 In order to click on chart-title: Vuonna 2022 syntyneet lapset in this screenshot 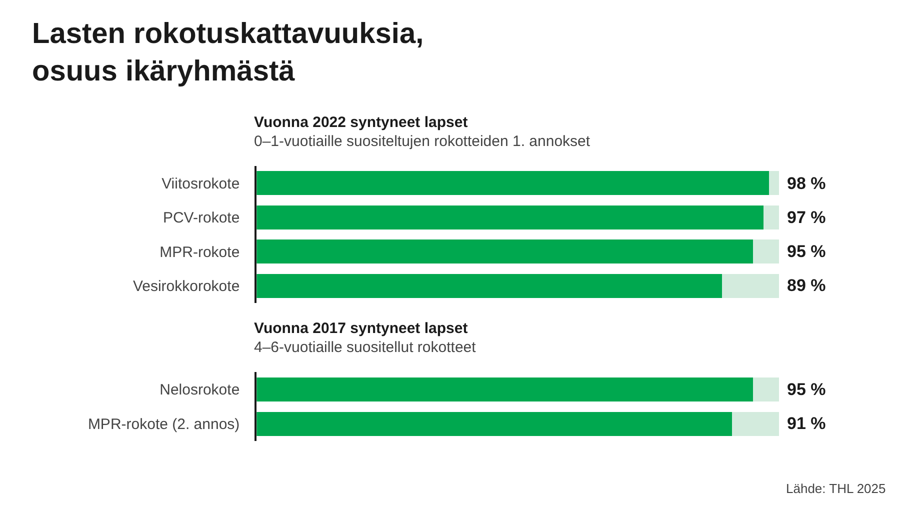, I will do `click(361, 122)`.